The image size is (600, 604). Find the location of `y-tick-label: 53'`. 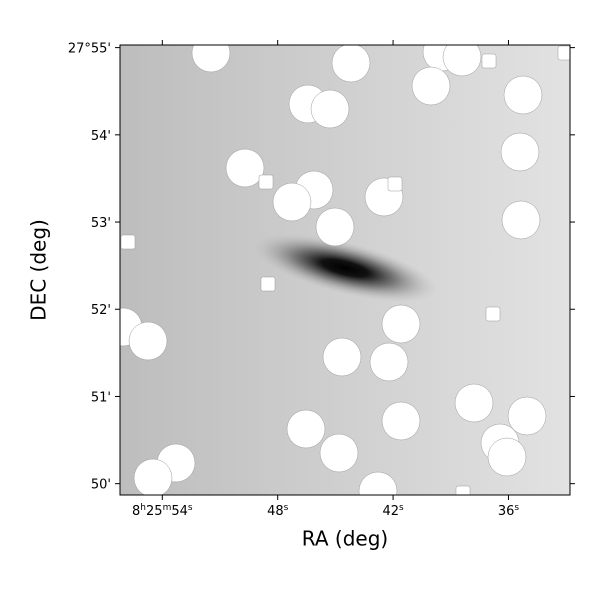

y-tick-label: 53' is located at coordinates (101, 223).